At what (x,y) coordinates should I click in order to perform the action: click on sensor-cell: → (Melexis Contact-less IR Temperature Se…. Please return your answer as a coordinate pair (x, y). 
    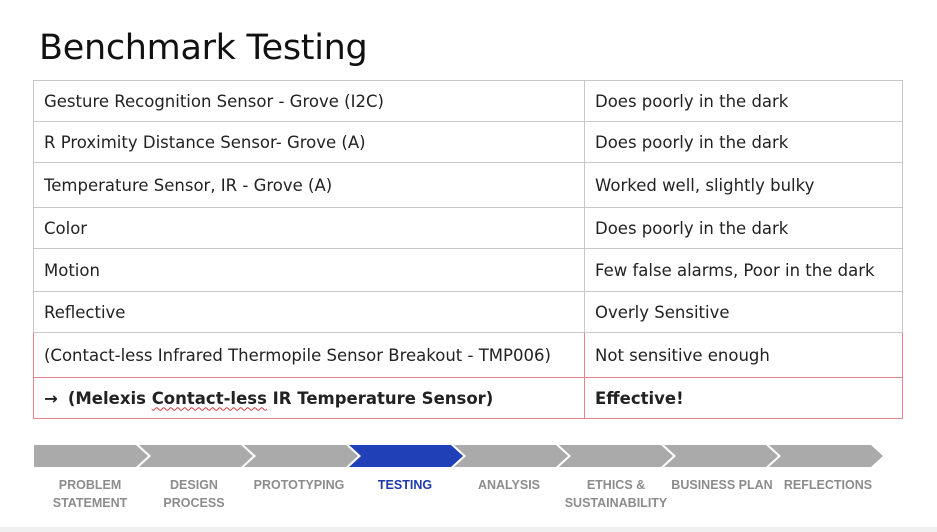
    Looking at the image, I should click on (309, 398).